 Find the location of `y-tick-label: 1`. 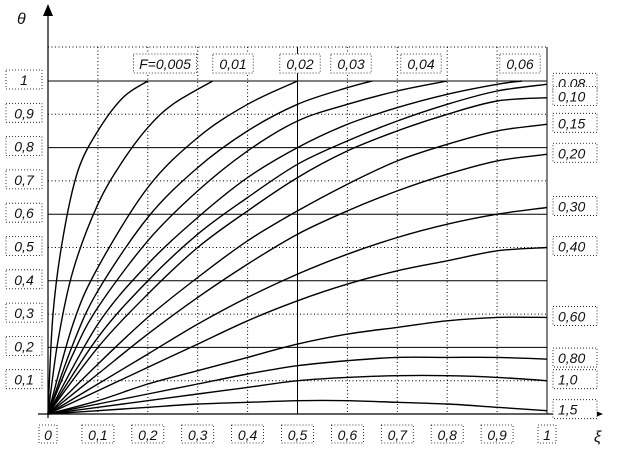

y-tick-label: 1 is located at coordinates (24, 80).